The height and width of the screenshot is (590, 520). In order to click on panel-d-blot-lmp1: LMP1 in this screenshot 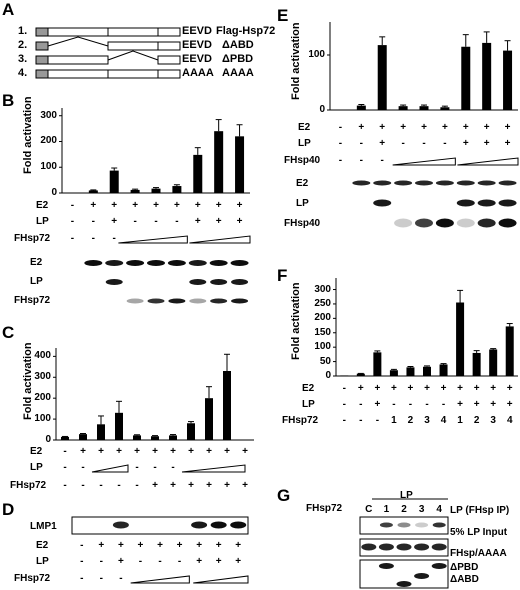, I will do `click(43, 526)`.